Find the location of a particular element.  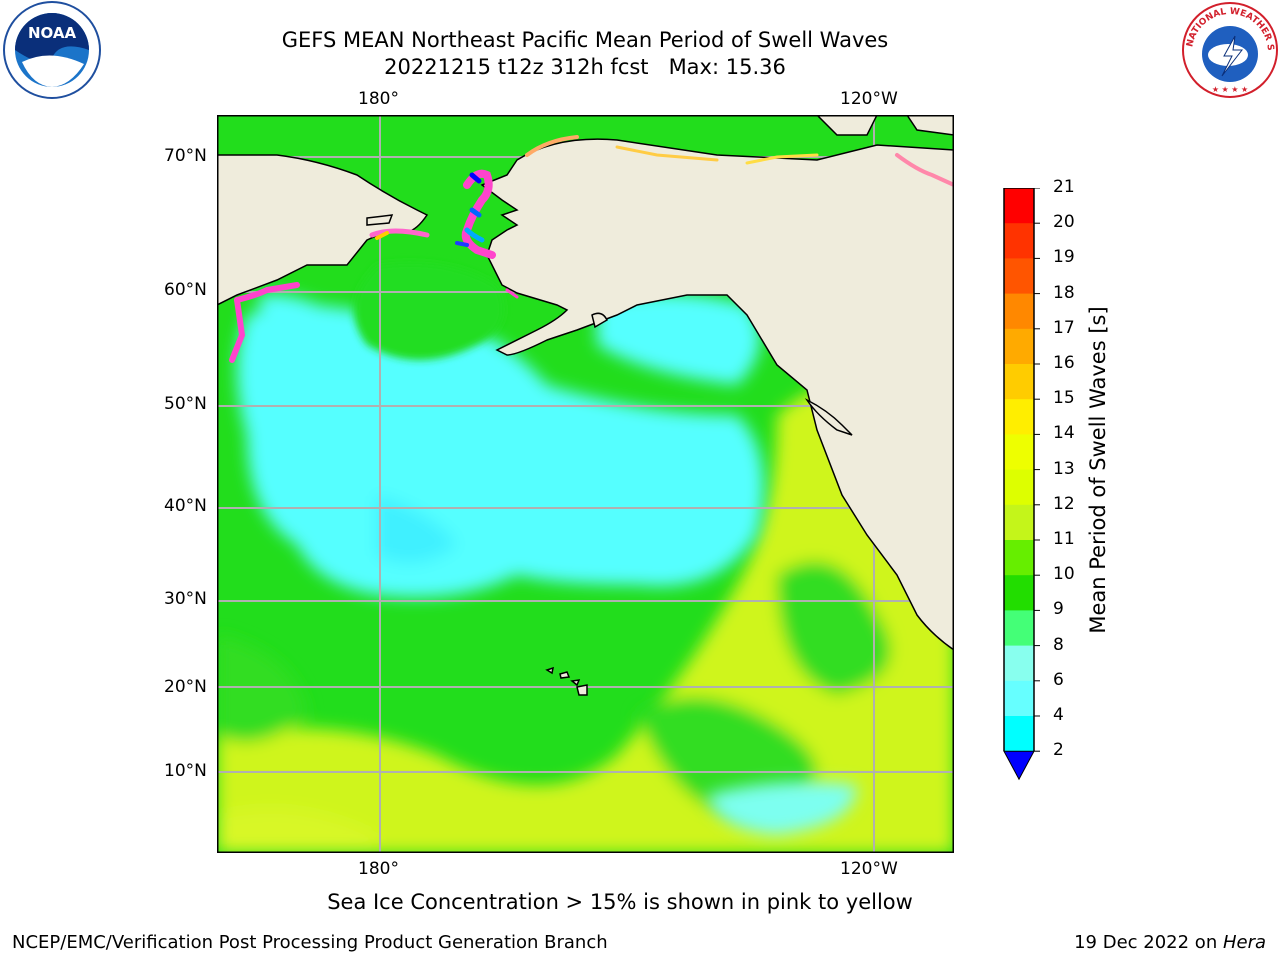

noaa-logo-text: NOAA is located at coordinates (52, 33).